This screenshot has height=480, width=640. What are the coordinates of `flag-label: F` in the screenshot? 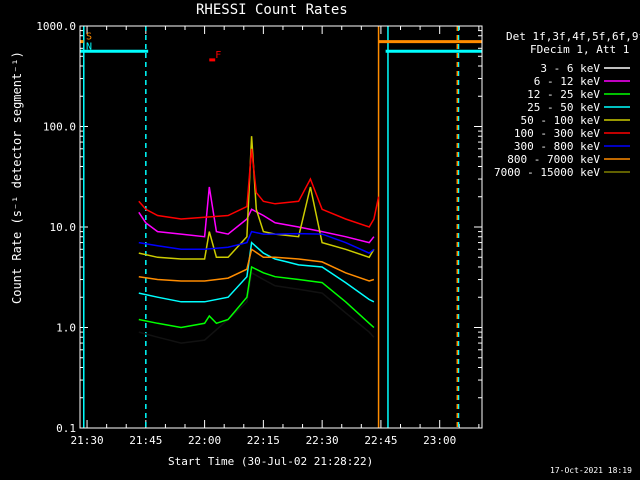 It's located at (218, 55).